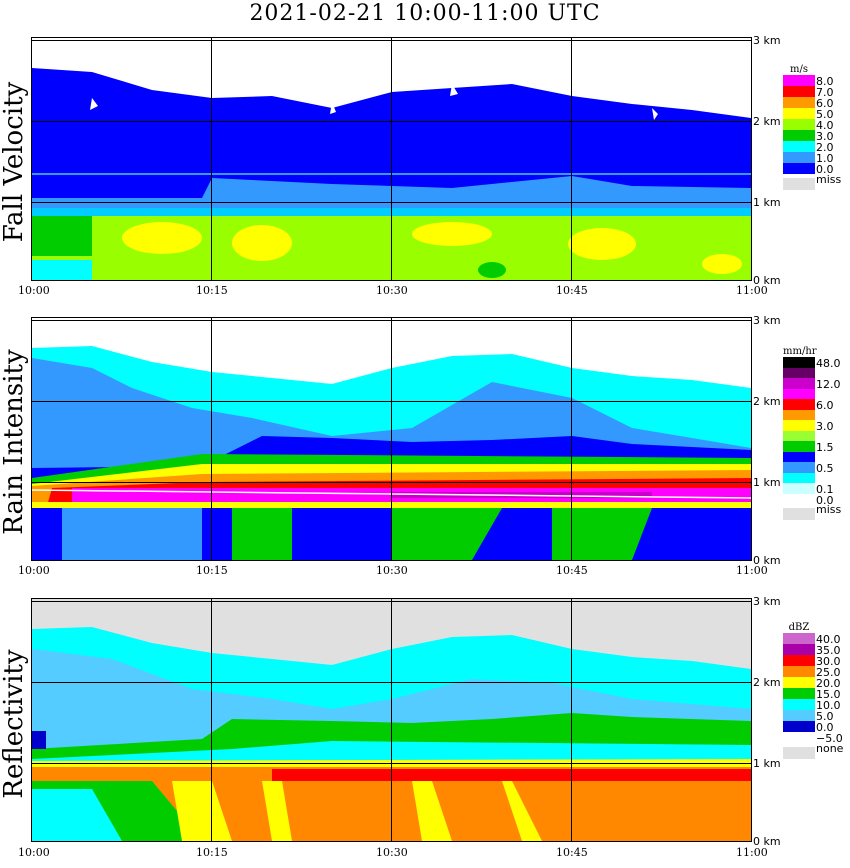 Image resolution: width=850 pixels, height=868 pixels. Describe the element at coordinates (752, 570) in the screenshot. I see `time-tick-1100-2: 11:00` at that location.